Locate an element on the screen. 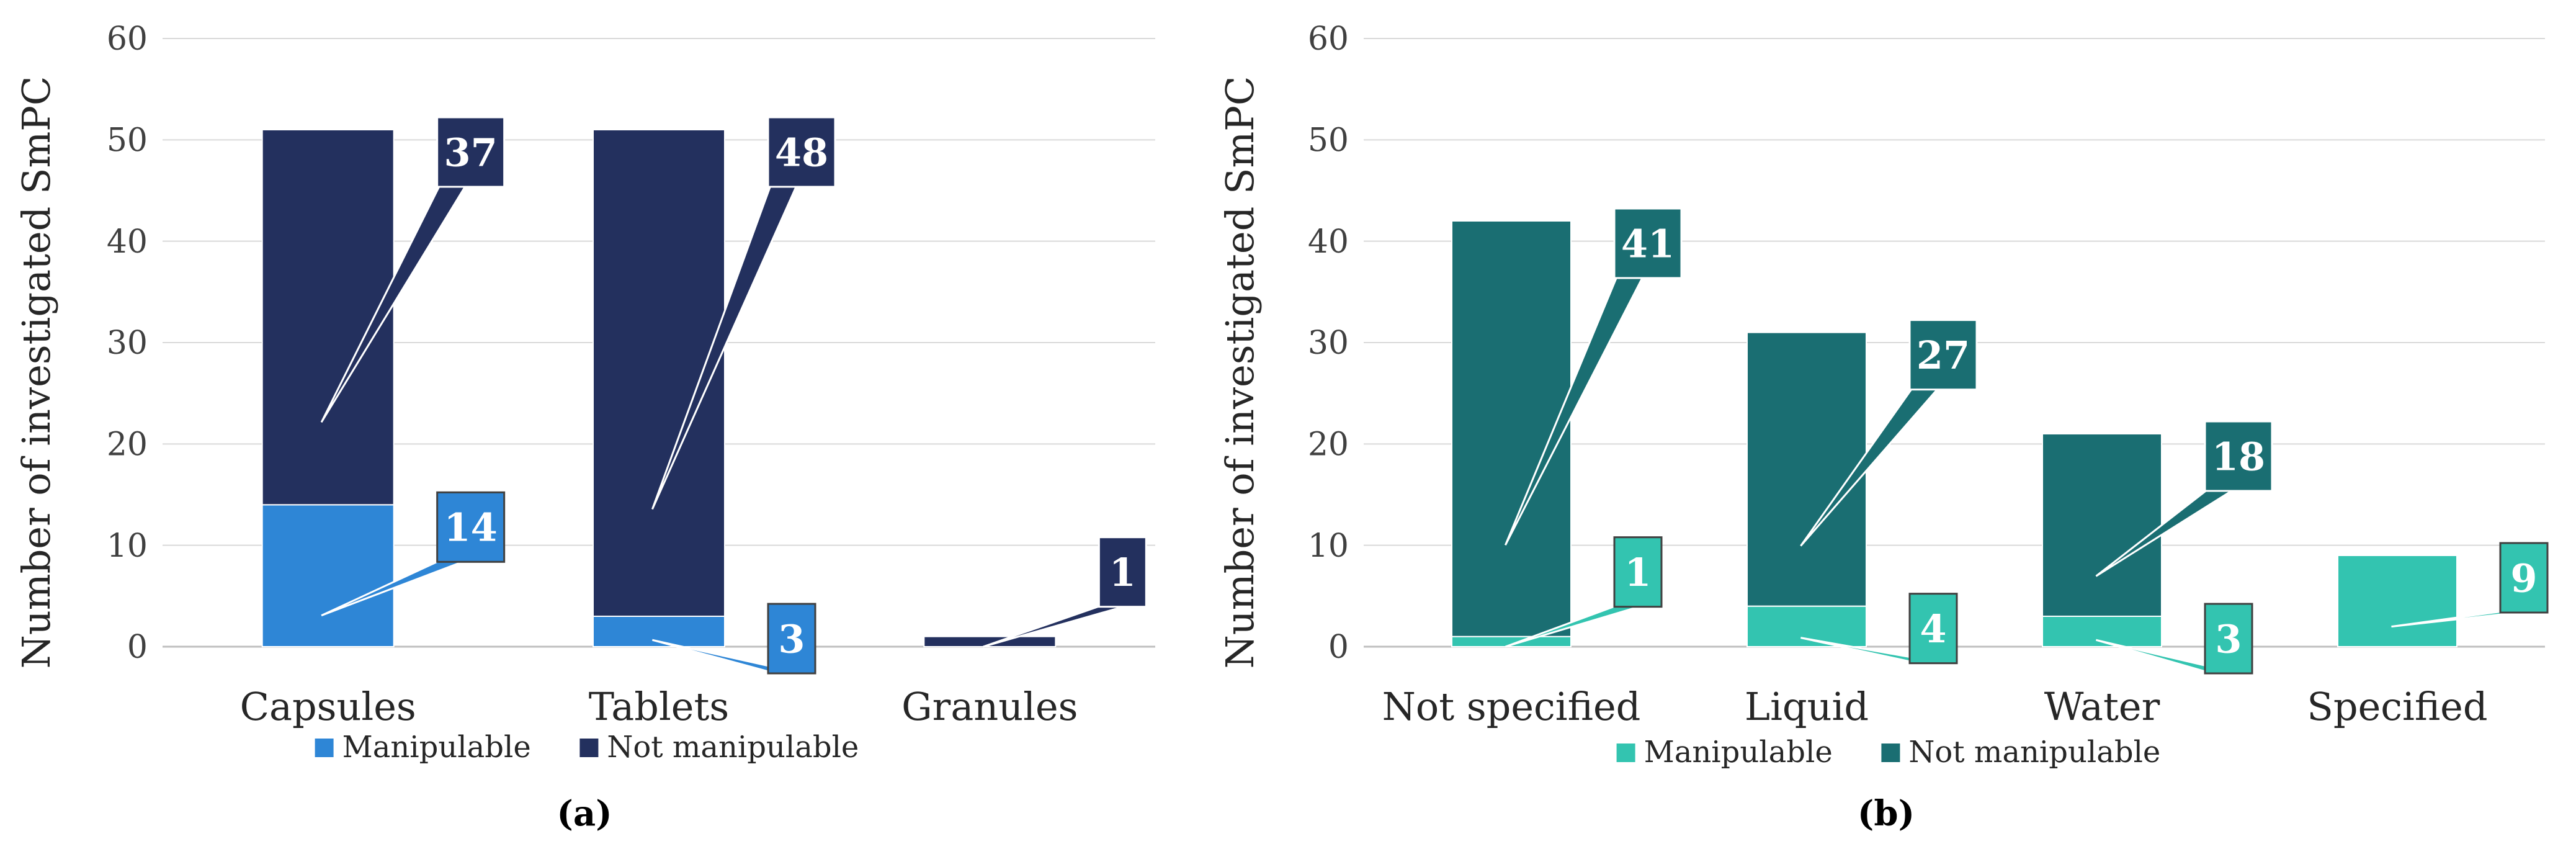  panel-2-category-label: Specified is located at coordinates (2397, 706).